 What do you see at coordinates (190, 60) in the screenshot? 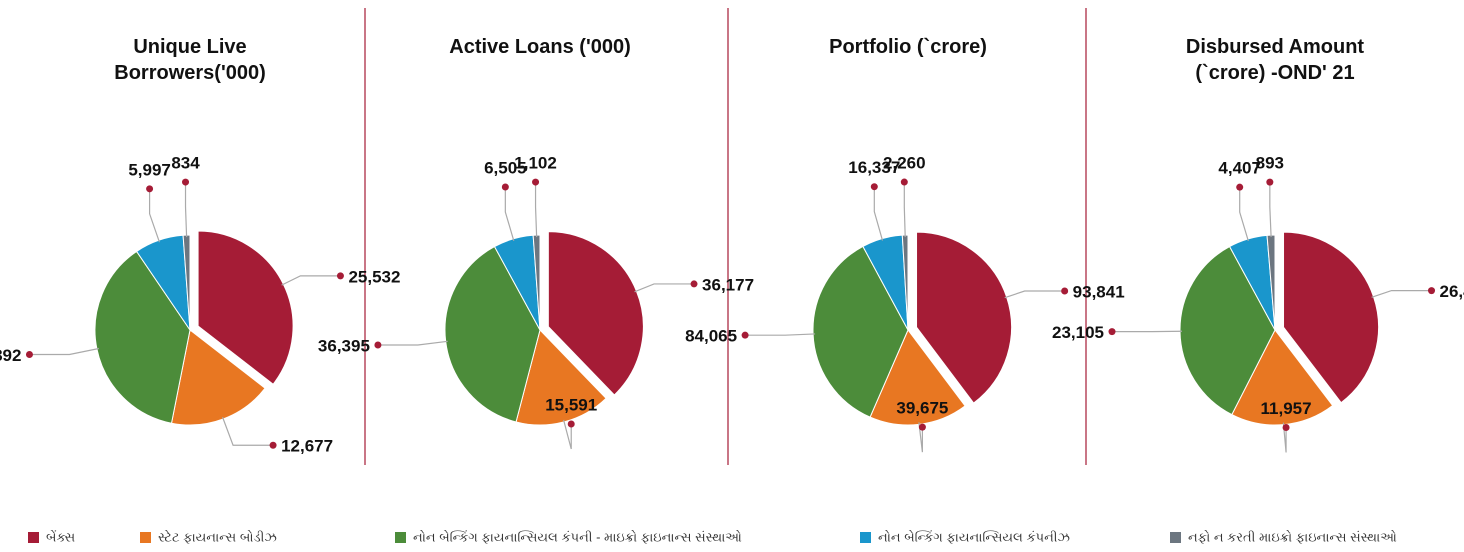
I see `chart-title: Unique Live Borrowers('000)` at bounding box center [190, 60].